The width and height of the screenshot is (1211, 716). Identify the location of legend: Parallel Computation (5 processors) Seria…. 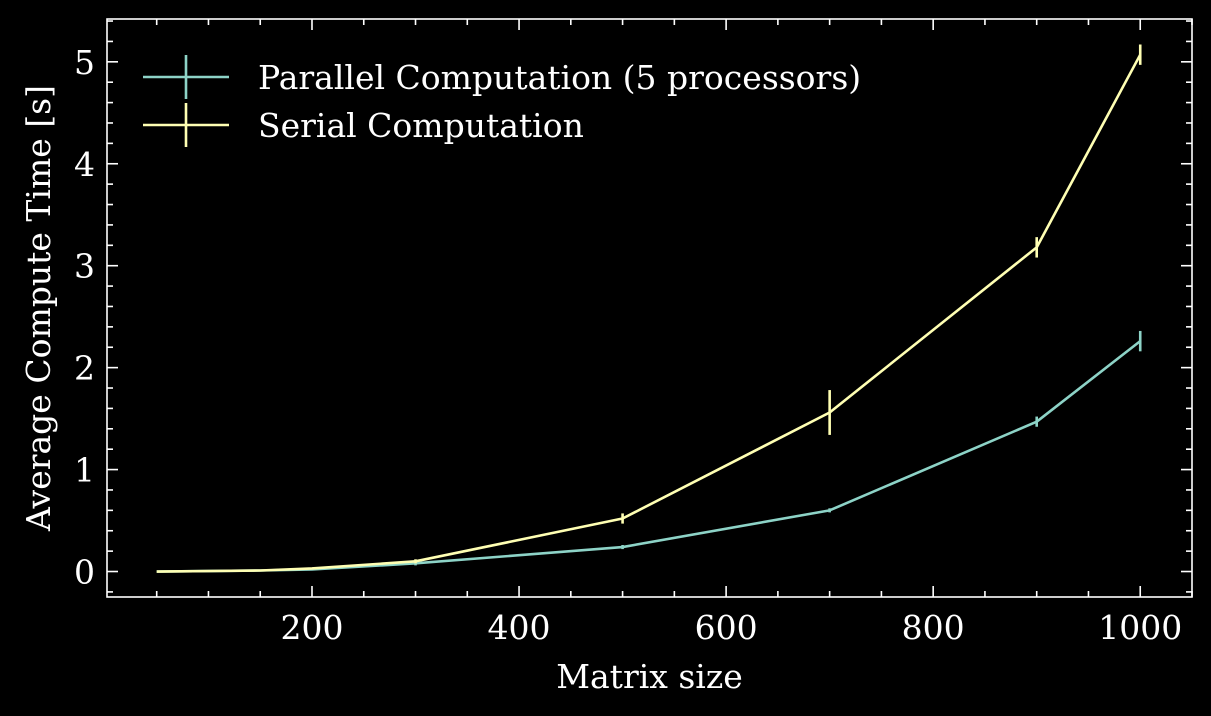
(502, 101).